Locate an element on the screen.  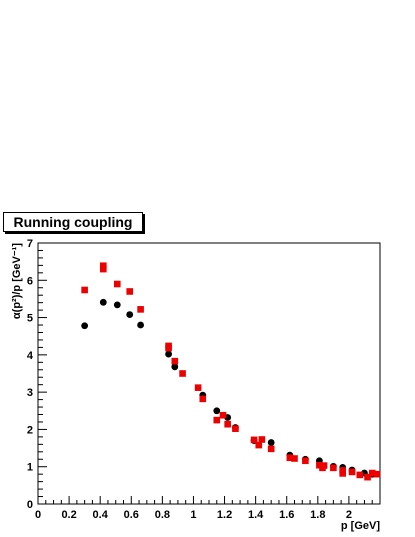
y-tick-label: 2 is located at coordinates (30, 430).